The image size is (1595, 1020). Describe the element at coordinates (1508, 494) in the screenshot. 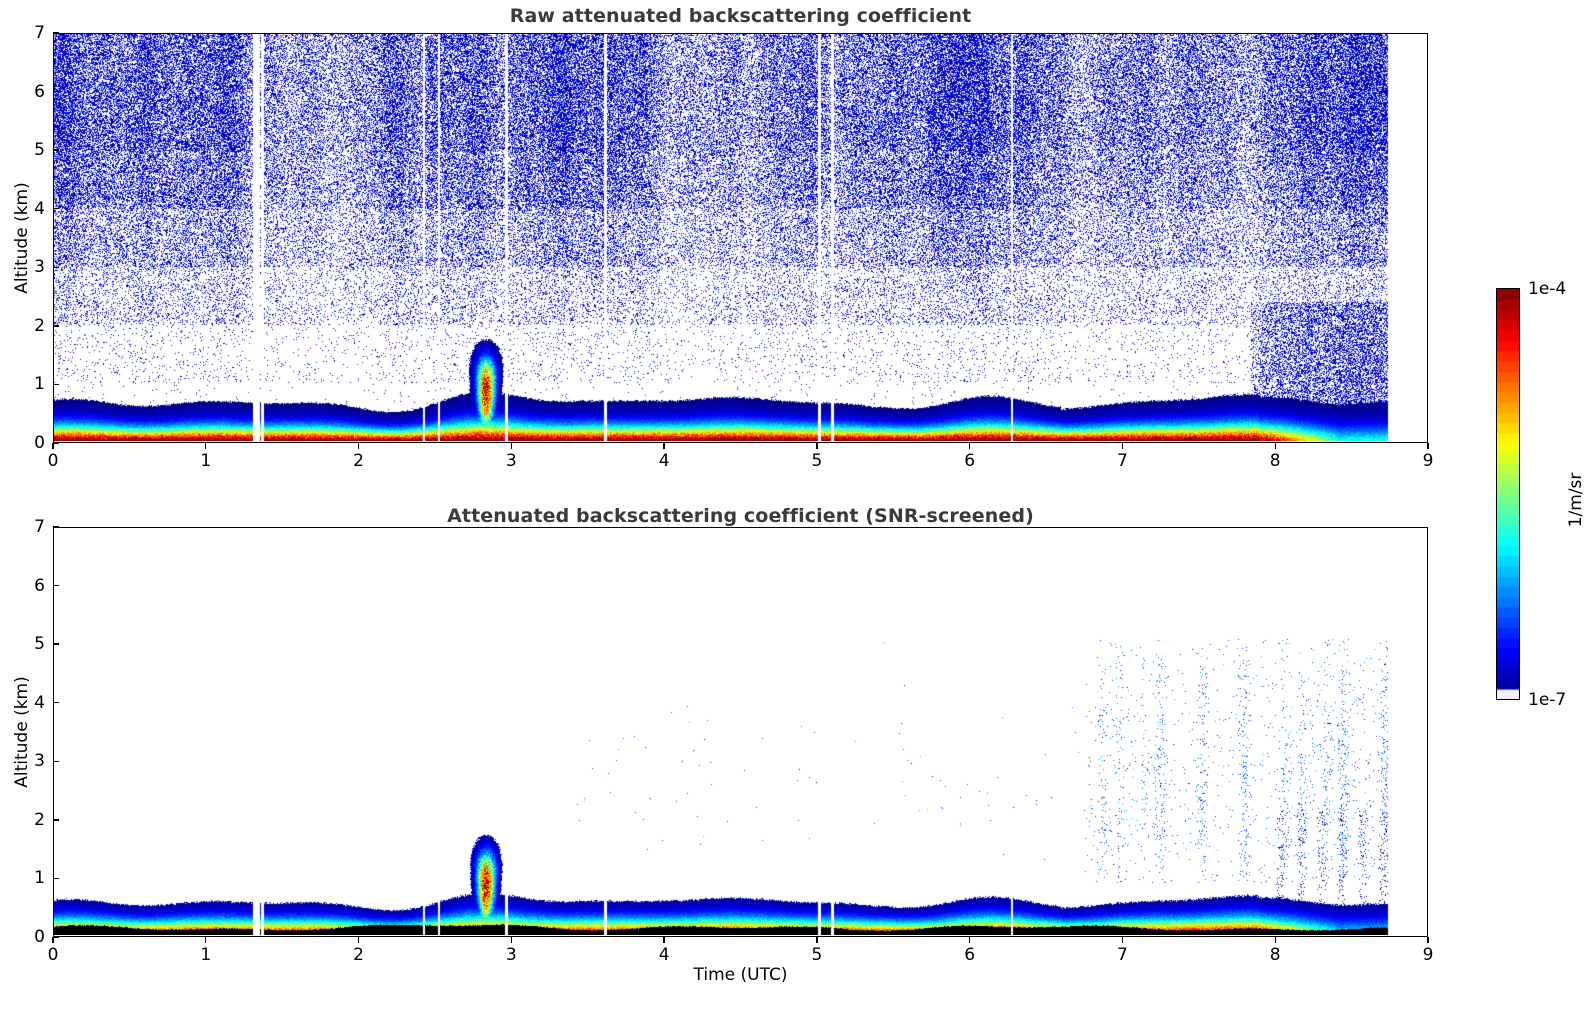

I see `colorbar` at that location.